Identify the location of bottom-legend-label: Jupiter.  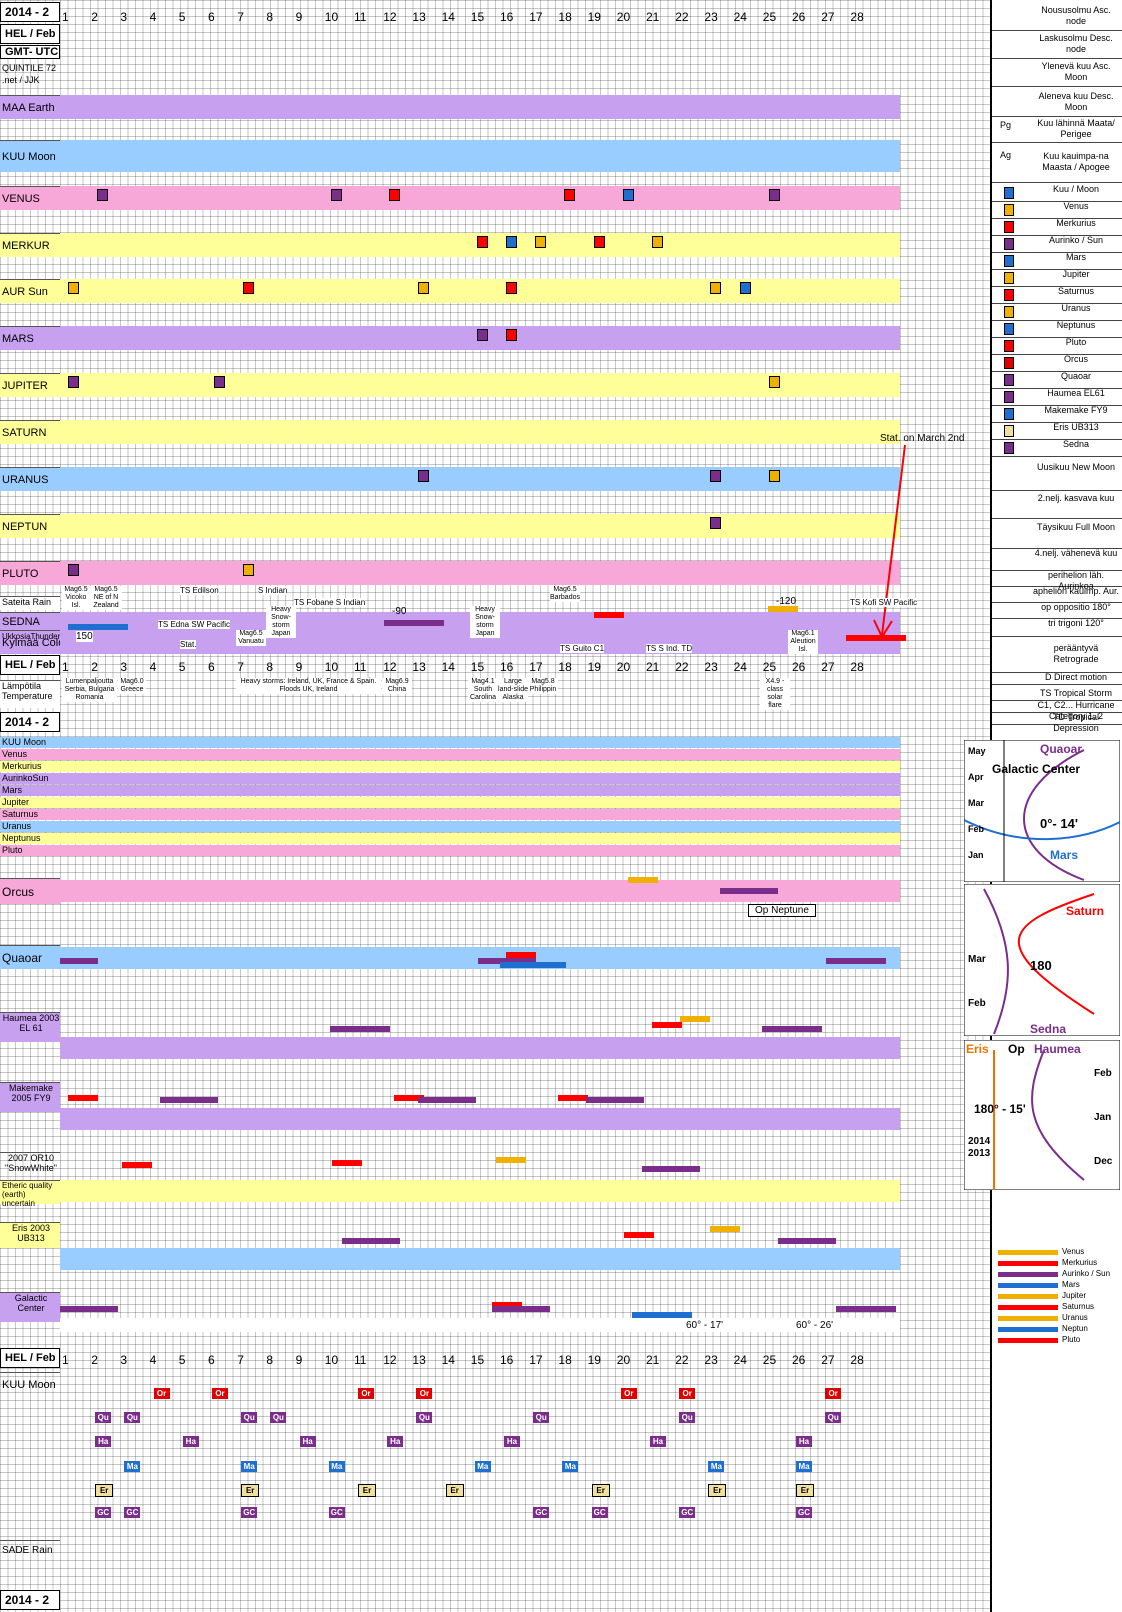
(1074, 1295).